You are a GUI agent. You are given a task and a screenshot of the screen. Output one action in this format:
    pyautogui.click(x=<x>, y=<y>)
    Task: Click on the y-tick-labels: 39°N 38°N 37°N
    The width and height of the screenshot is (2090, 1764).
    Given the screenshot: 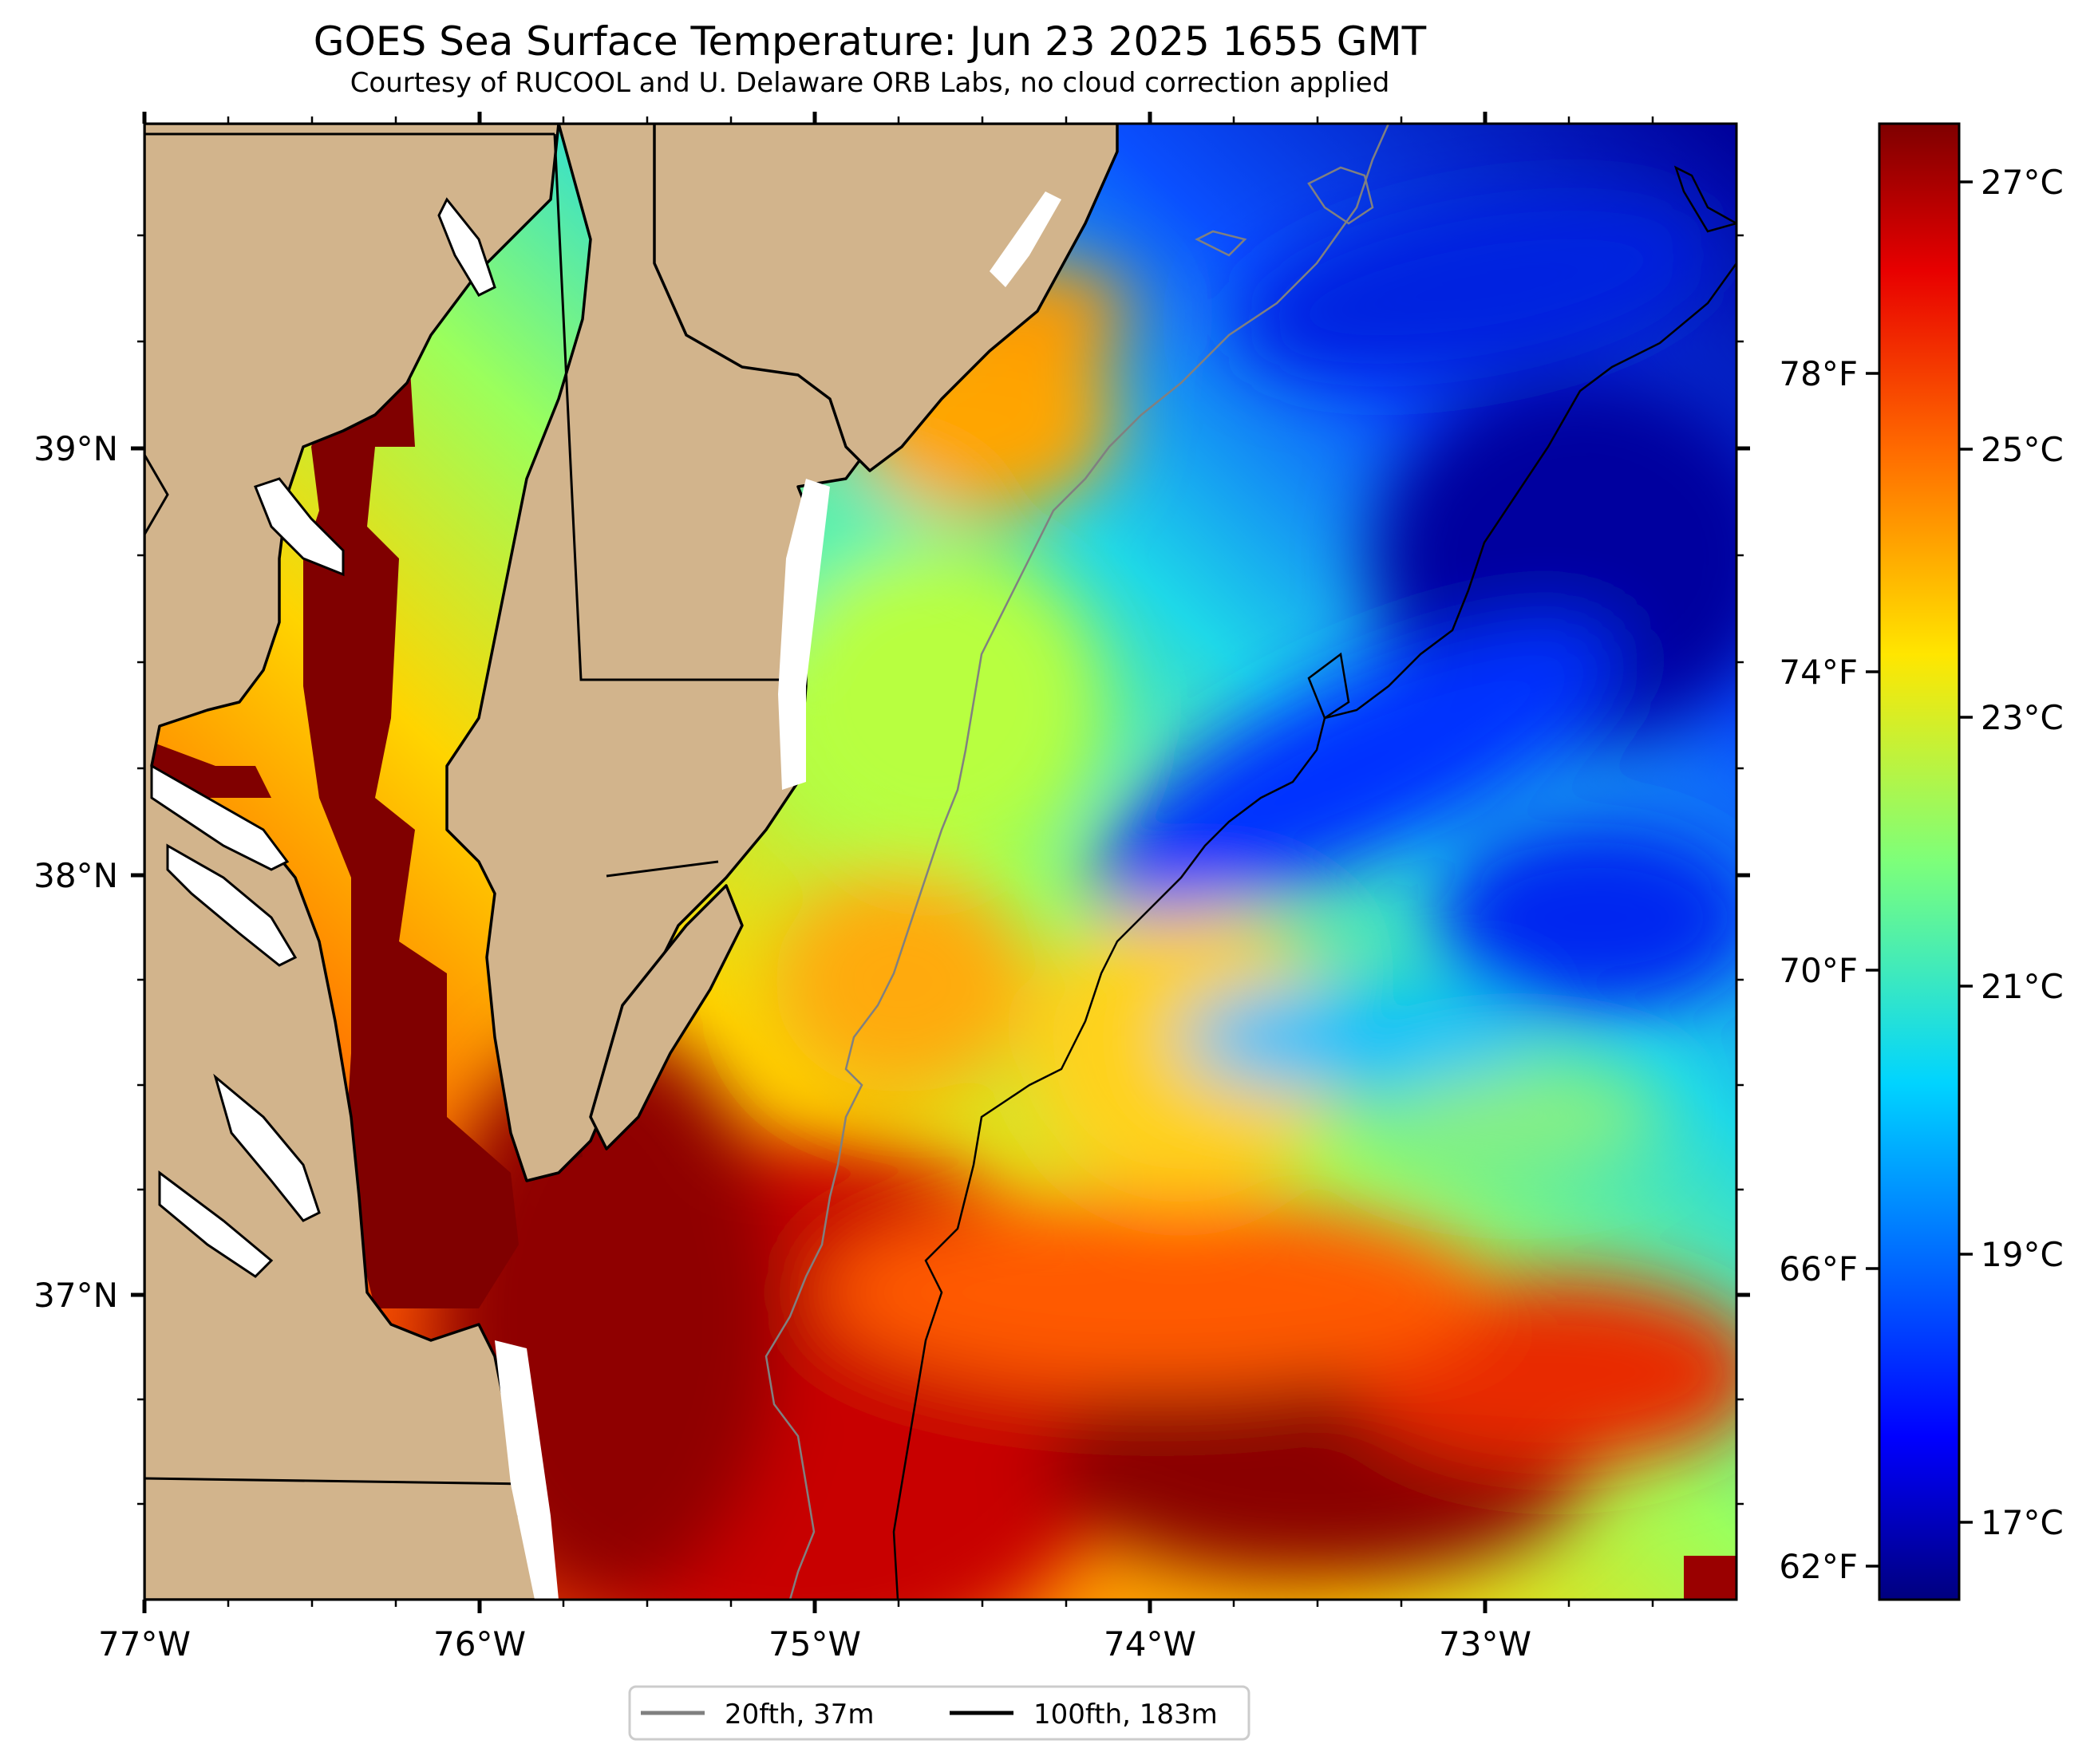 What is the action you would take?
    pyautogui.click(x=76, y=872)
    